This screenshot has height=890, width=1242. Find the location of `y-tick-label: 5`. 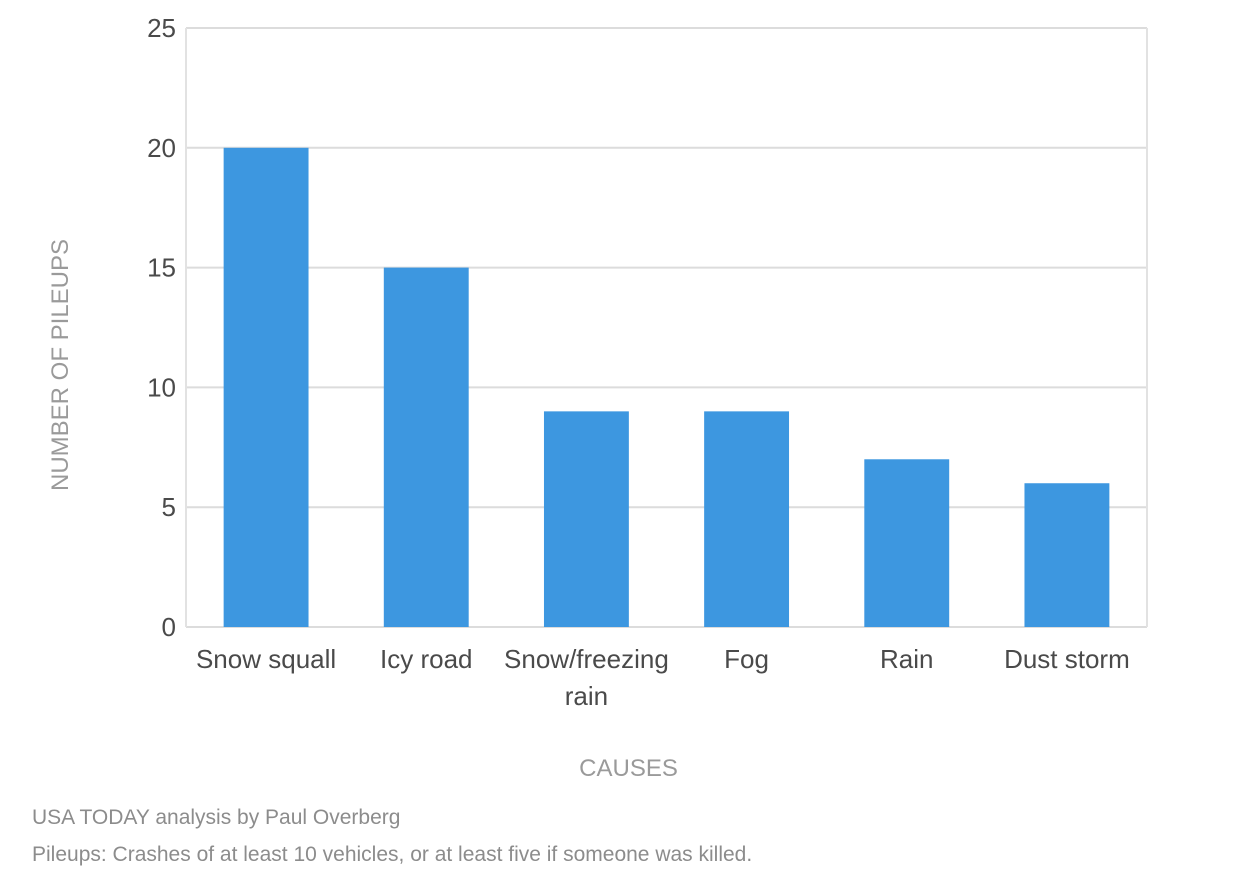

y-tick-label: 5 is located at coordinates (169, 507).